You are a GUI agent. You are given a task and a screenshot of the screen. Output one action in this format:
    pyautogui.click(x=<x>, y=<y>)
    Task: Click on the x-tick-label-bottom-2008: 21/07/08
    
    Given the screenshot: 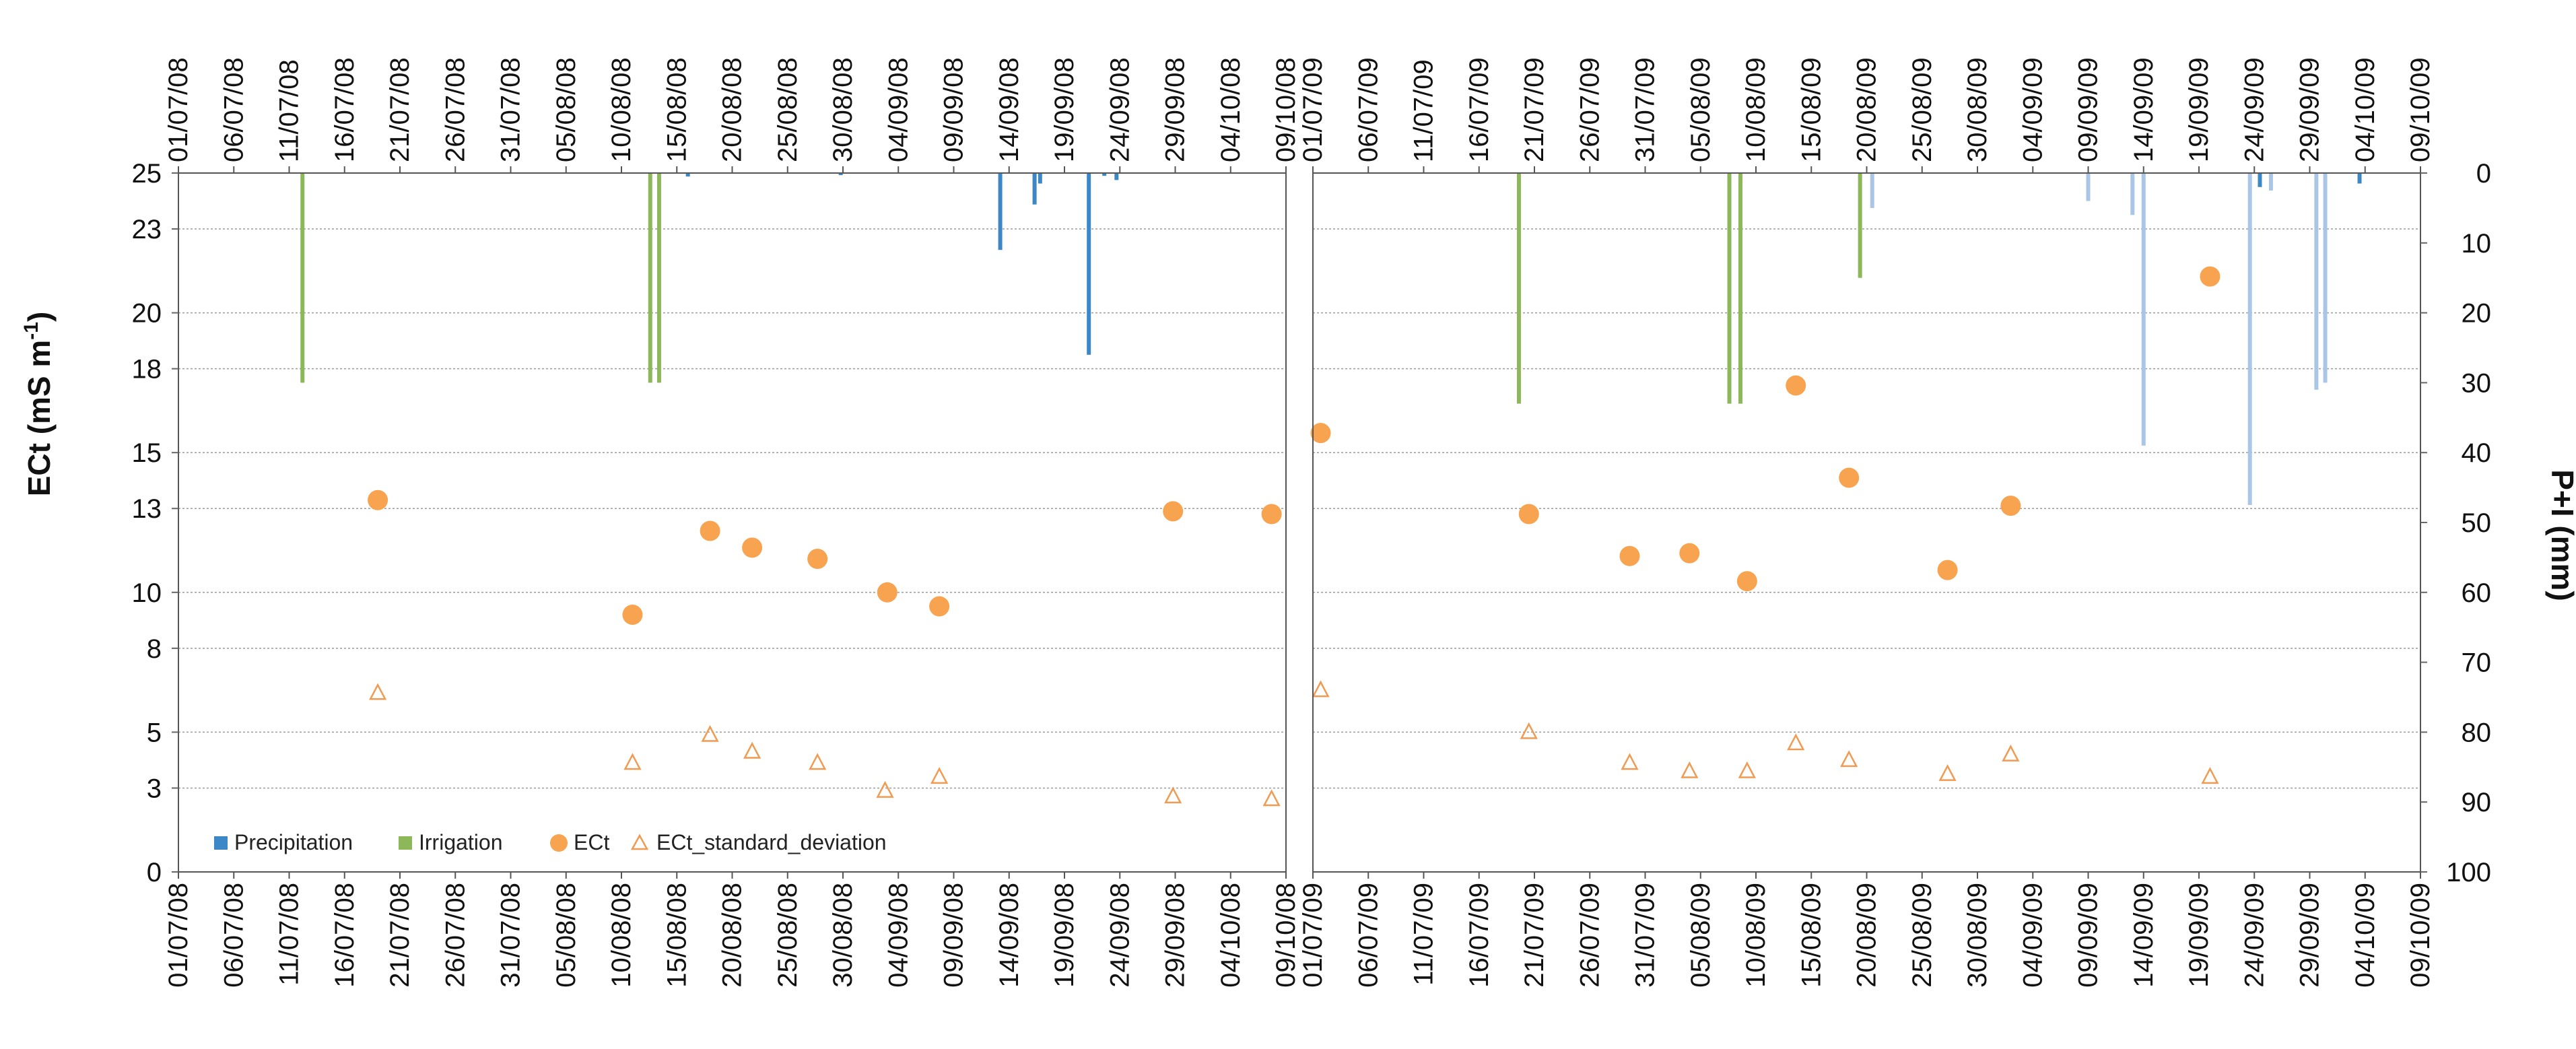 What is the action you would take?
    pyautogui.click(x=400, y=936)
    